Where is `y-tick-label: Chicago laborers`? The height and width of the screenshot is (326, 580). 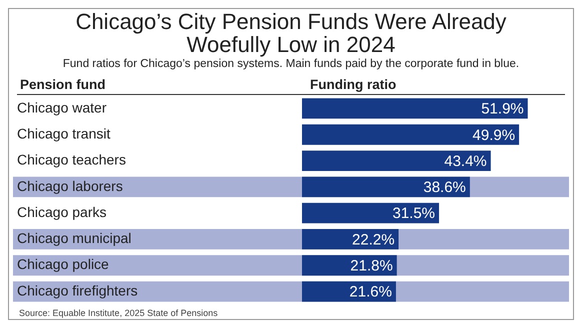 y-tick-label: Chicago laborers is located at coordinates (70, 186).